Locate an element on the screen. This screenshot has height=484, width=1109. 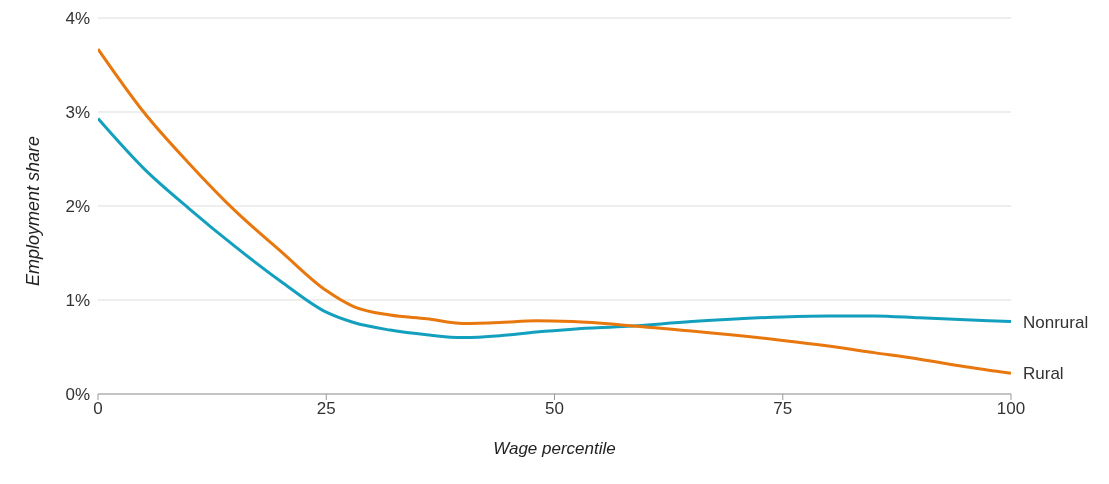
series-label: Nonrural is located at coordinates (1056, 322).